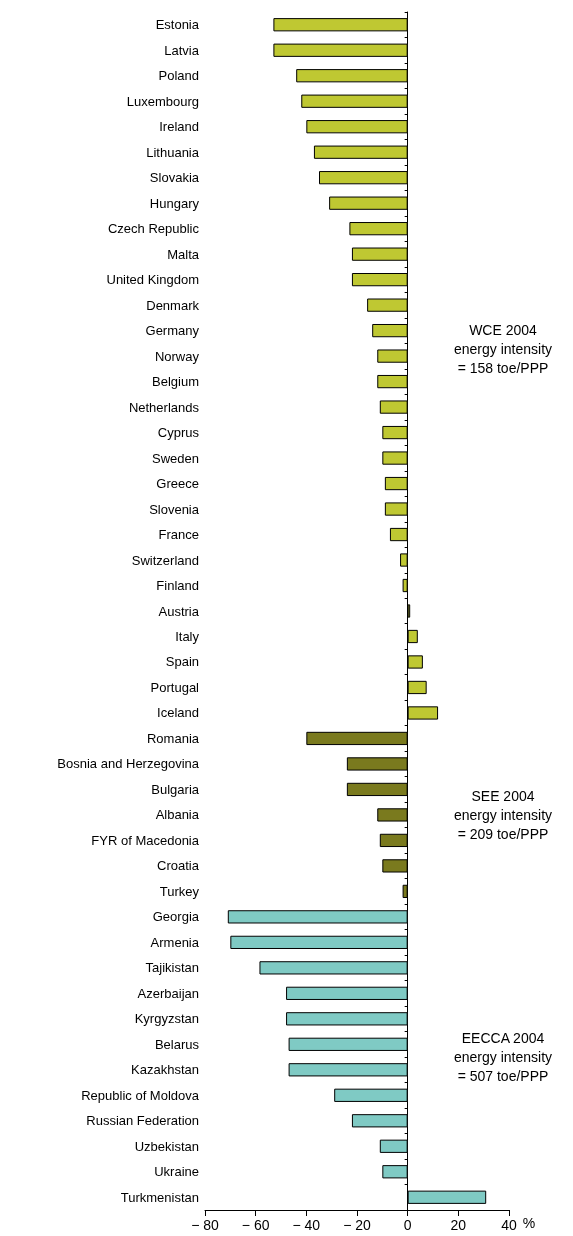 Image resolution: width=573 pixels, height=1236 pixels. What do you see at coordinates (176, 917) in the screenshot?
I see `y-tick-label: Georgia` at bounding box center [176, 917].